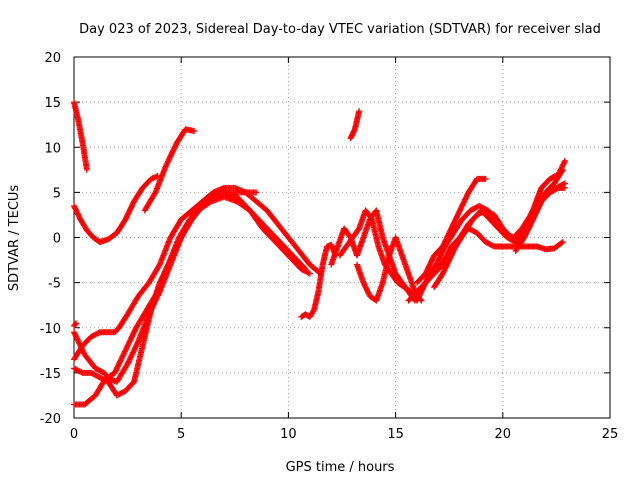 Image resolution: width=640 pixels, height=480 pixels. I want to click on x-tick-label: 10, so click(288, 434).